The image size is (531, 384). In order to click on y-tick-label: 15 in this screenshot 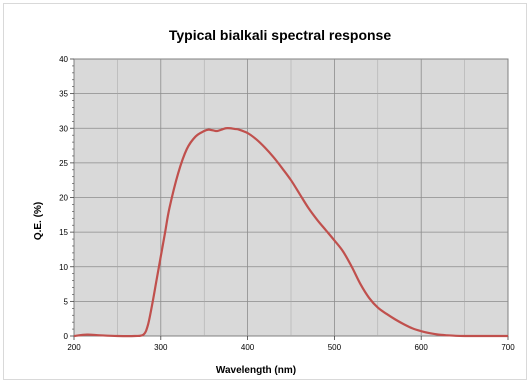, I will do `click(63, 232)`.